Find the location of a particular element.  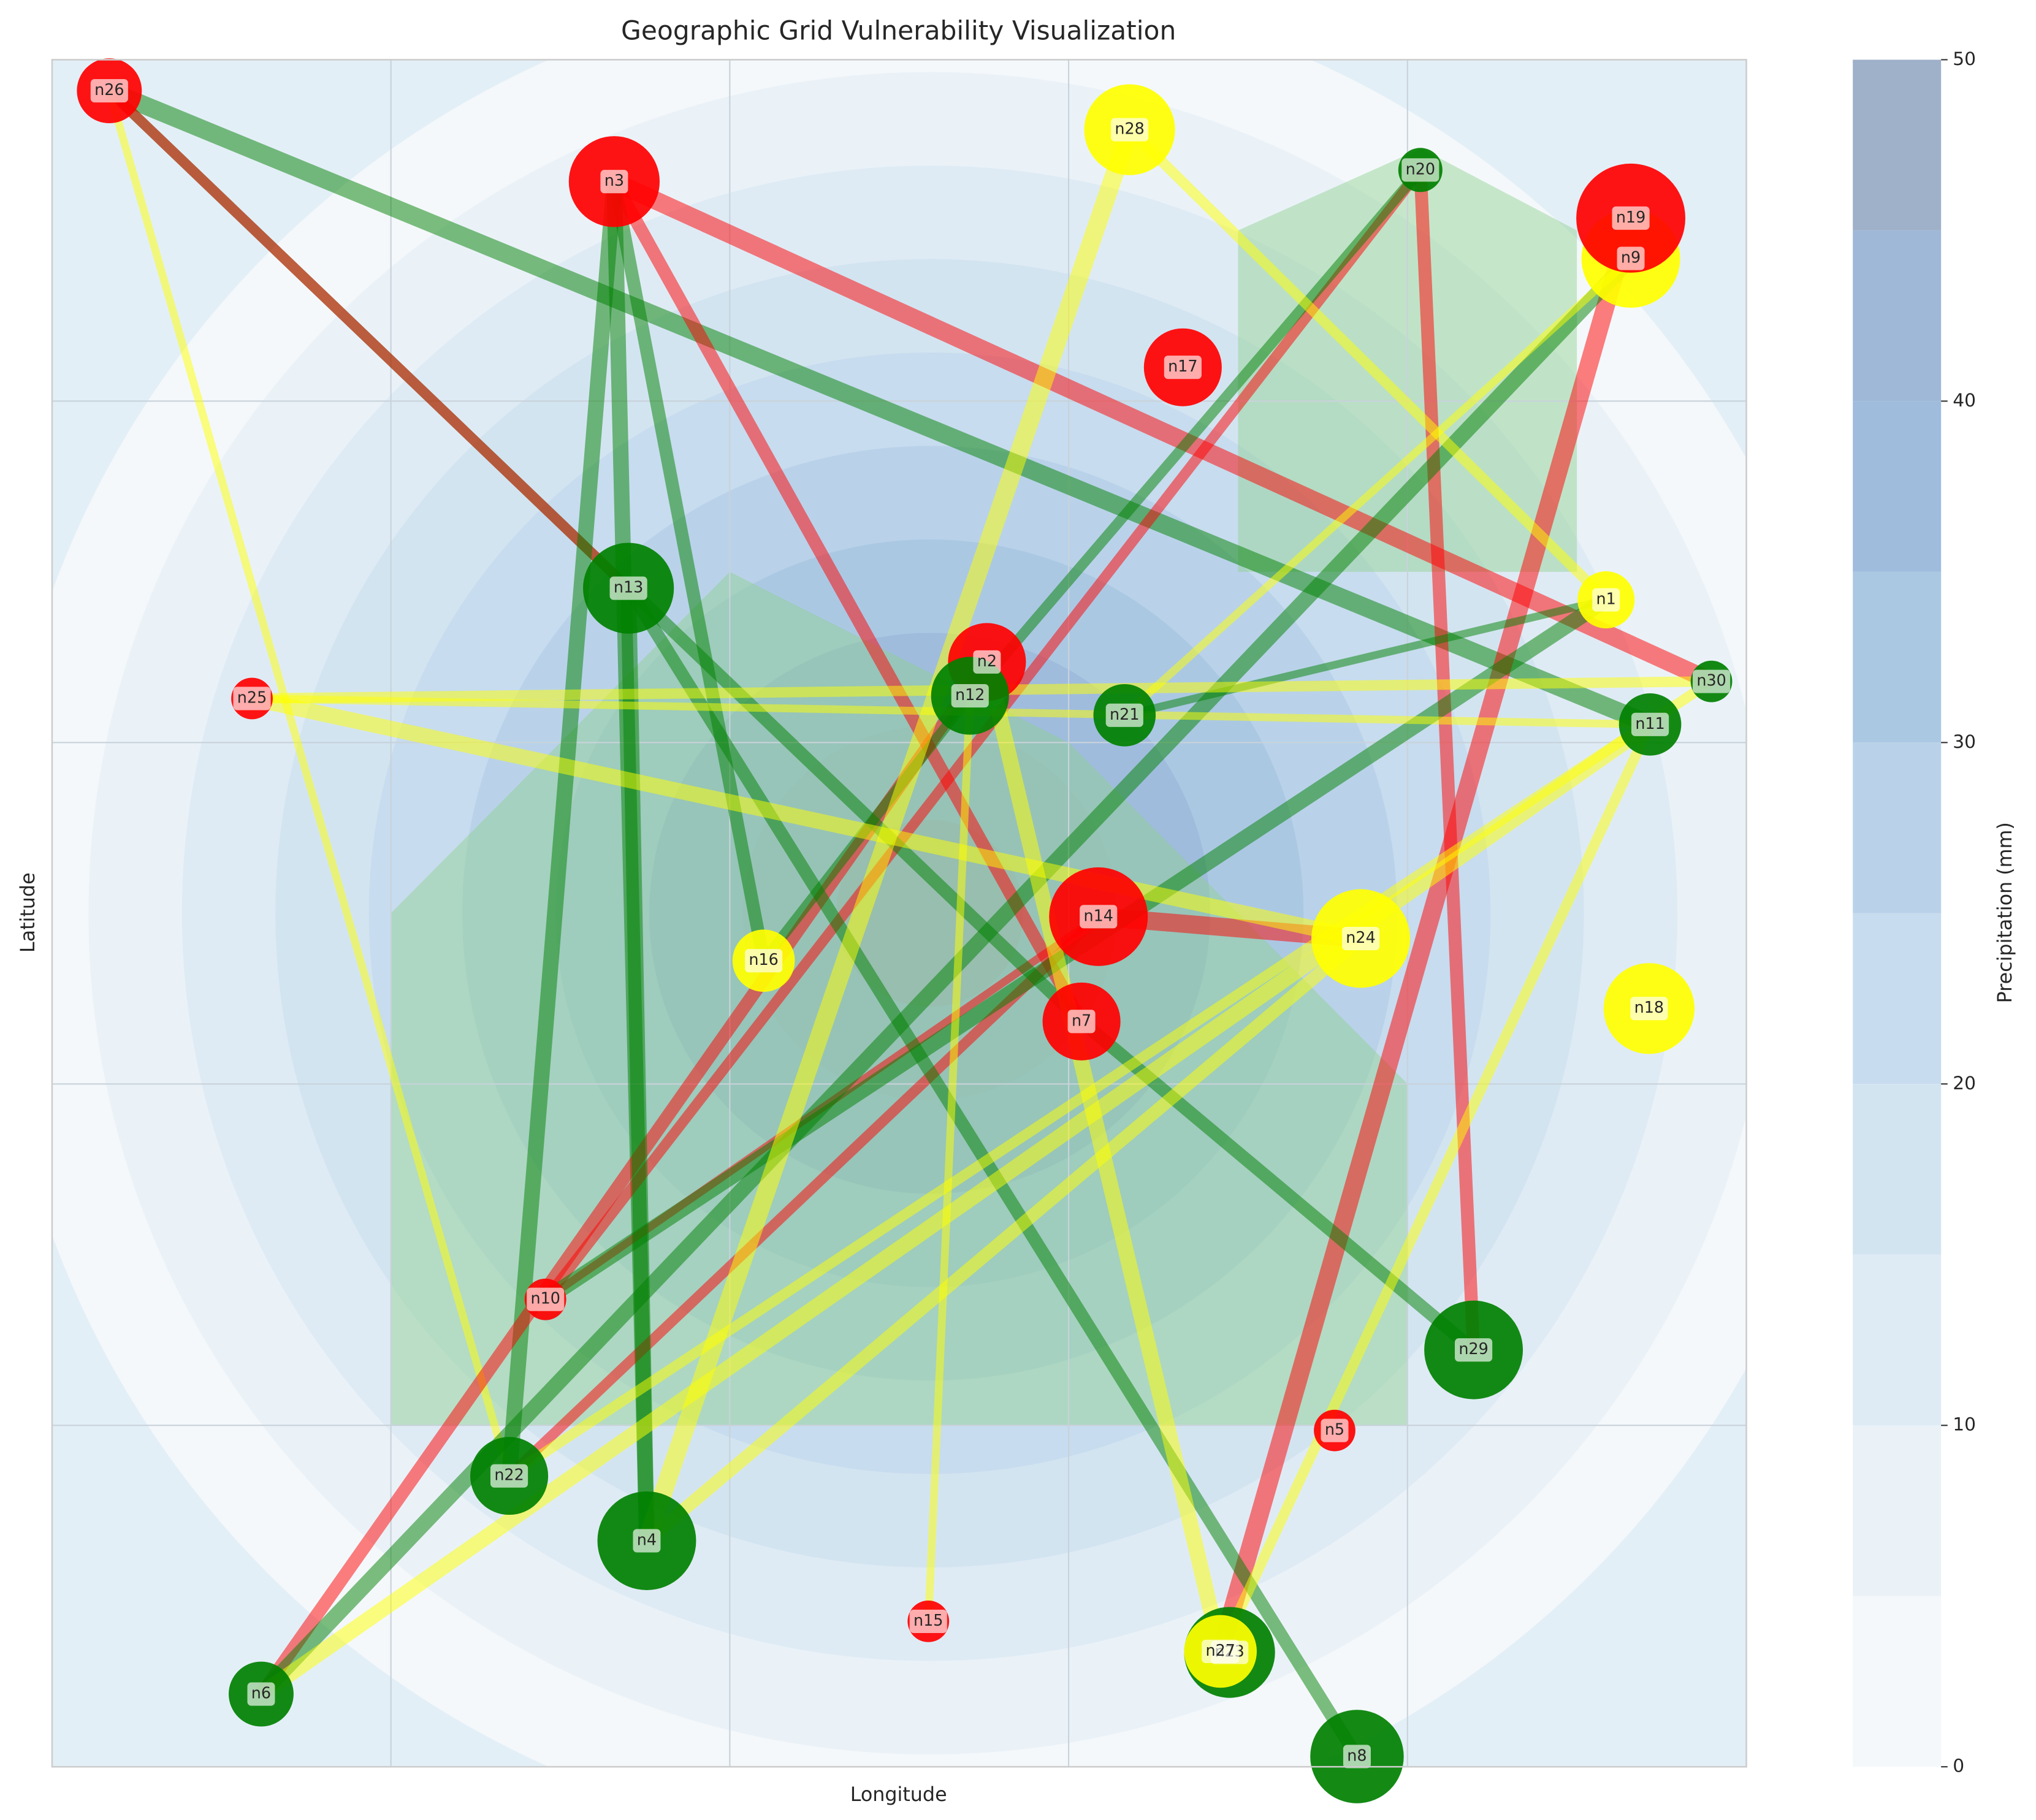

node-label: n27 is located at coordinates (1220, 1650).